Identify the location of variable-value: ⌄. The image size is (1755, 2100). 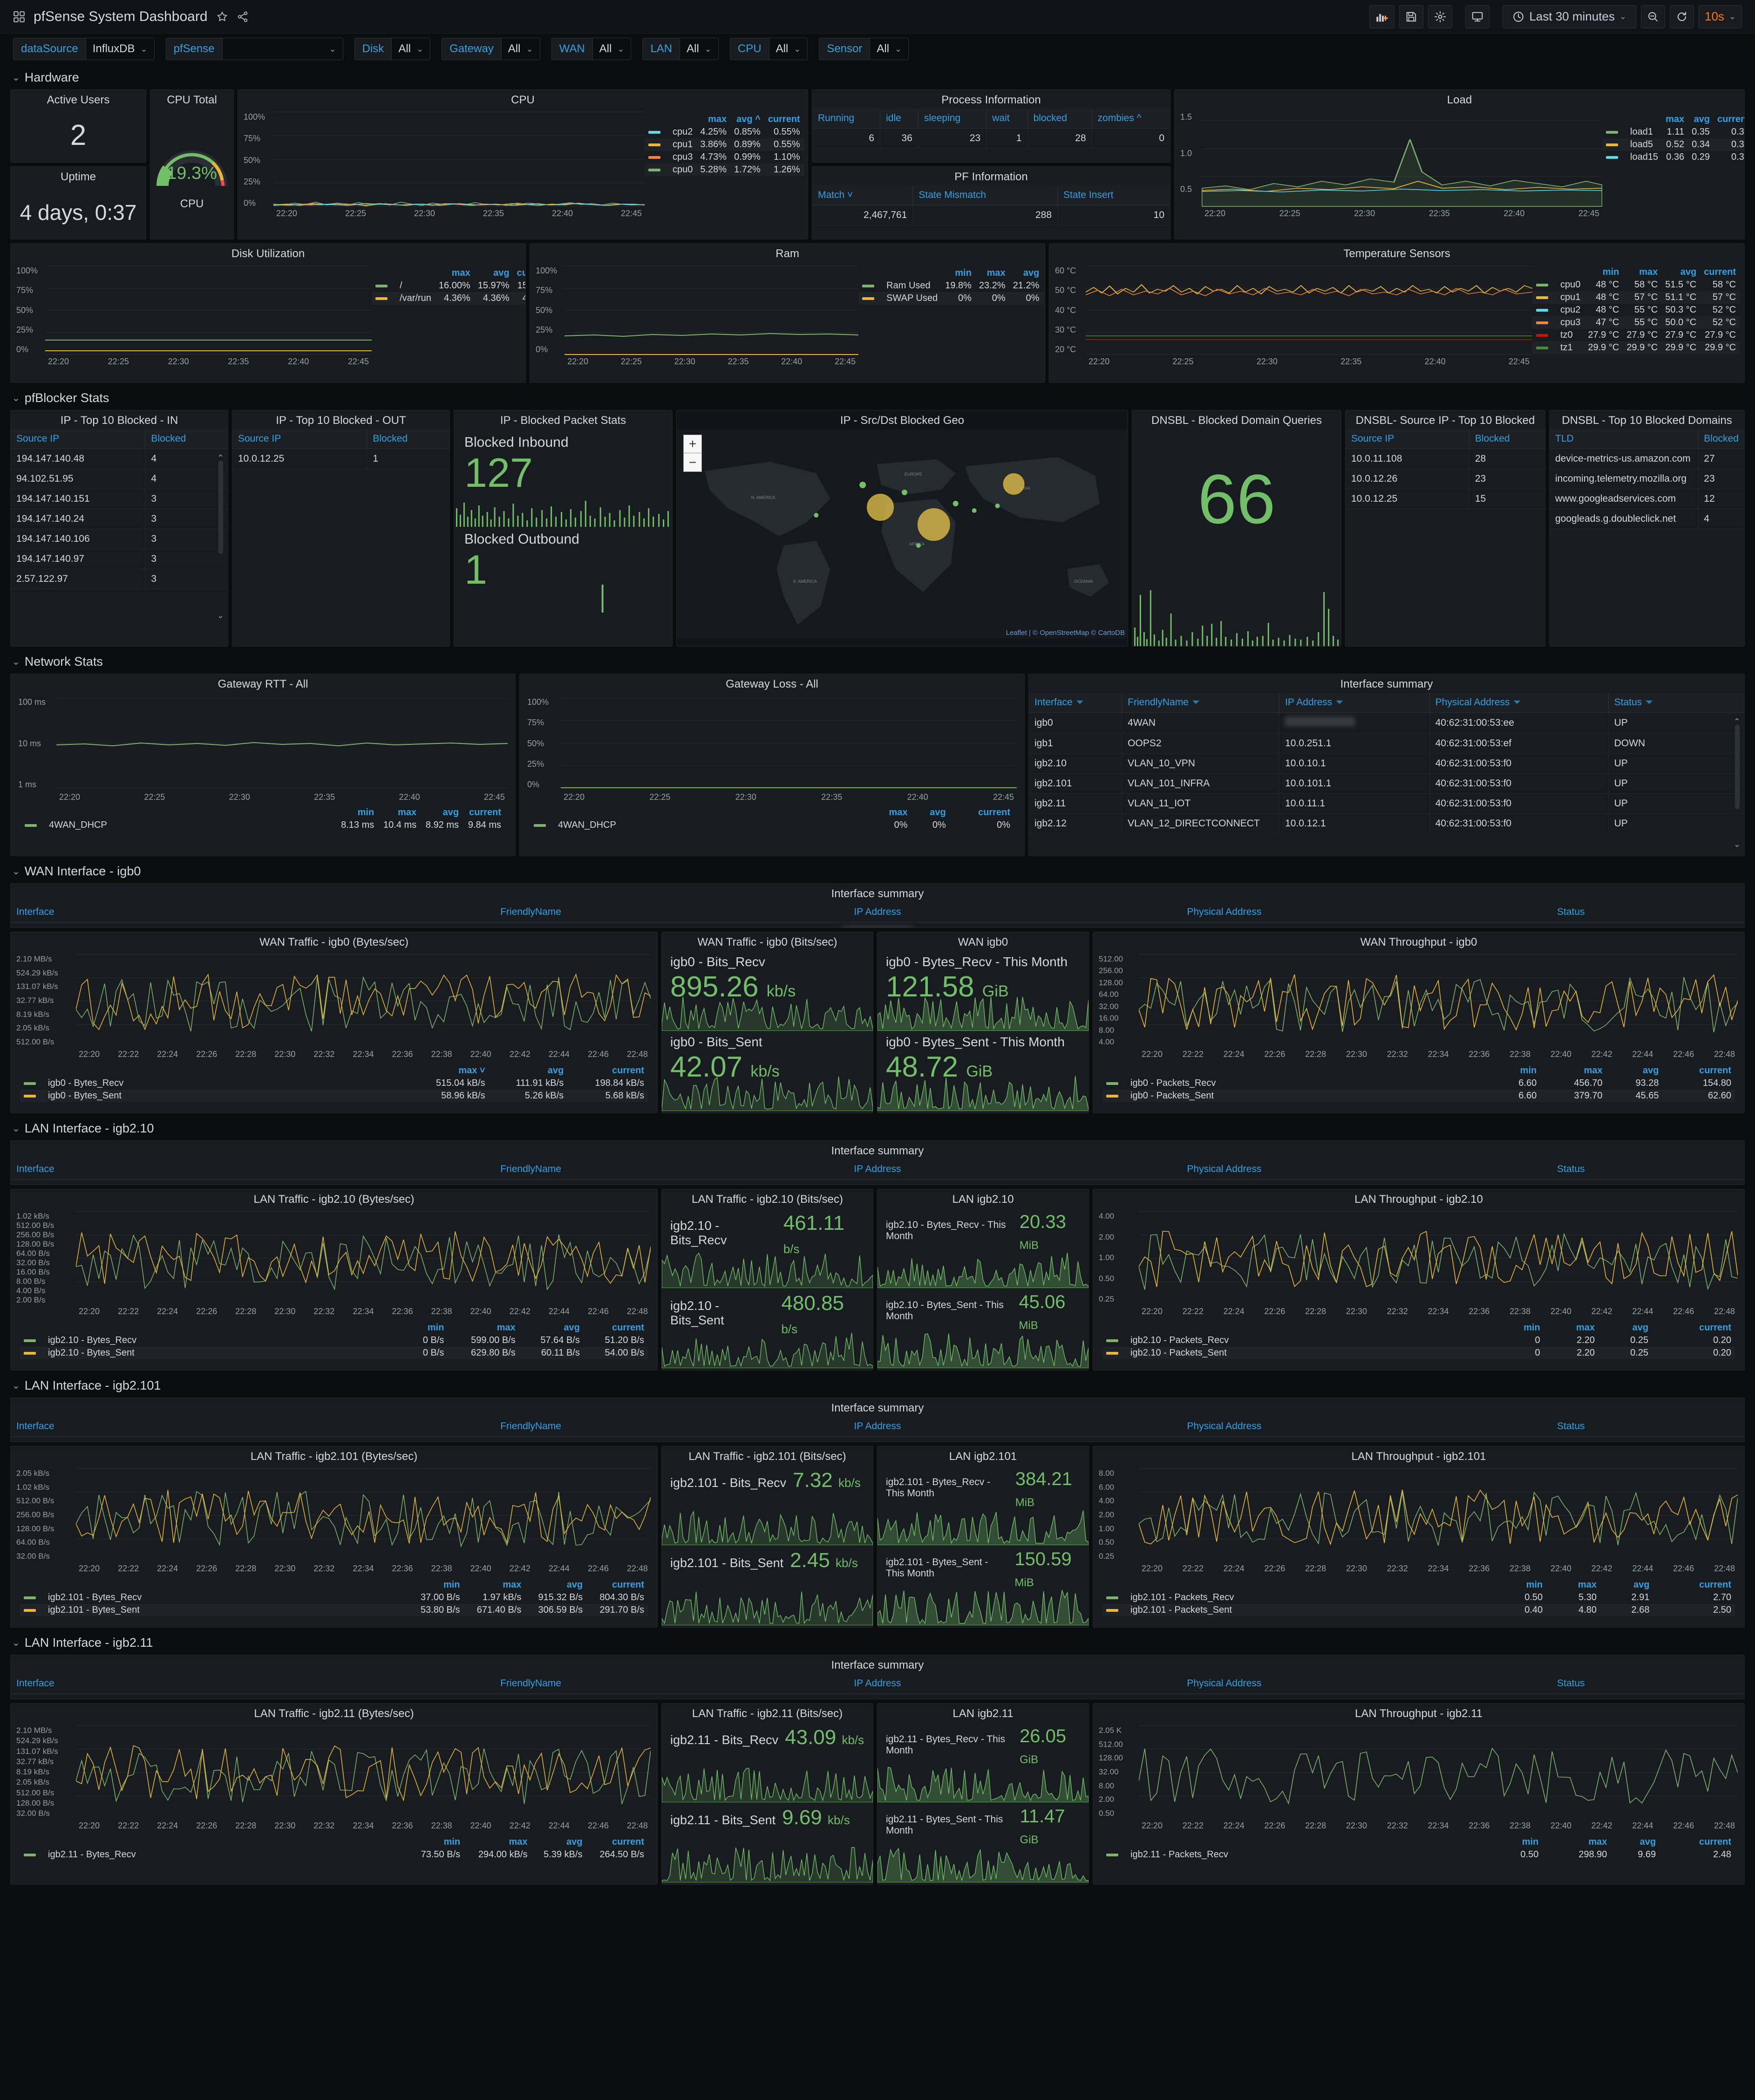
(282, 49).